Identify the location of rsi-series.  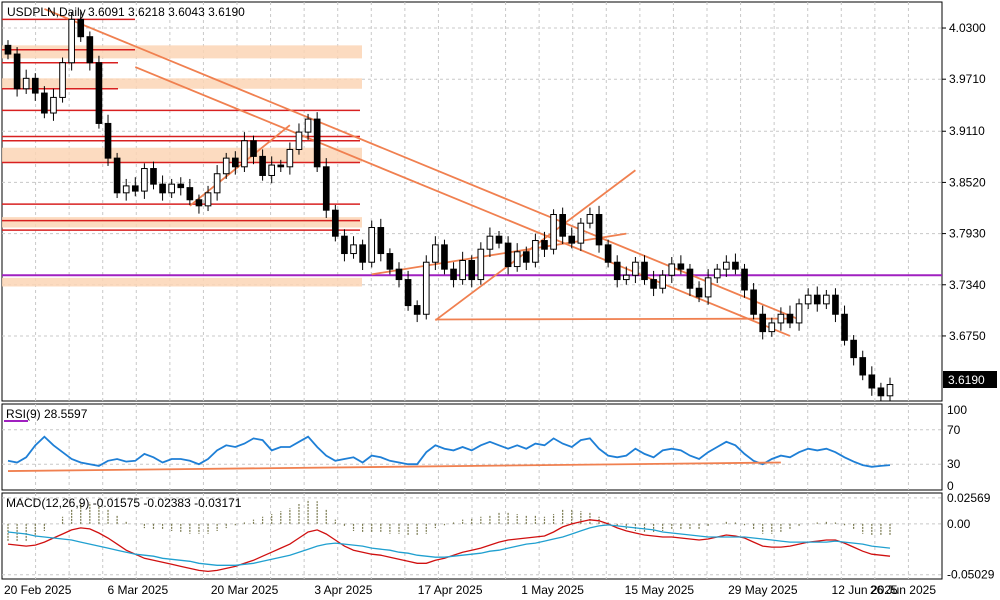
(449, 453).